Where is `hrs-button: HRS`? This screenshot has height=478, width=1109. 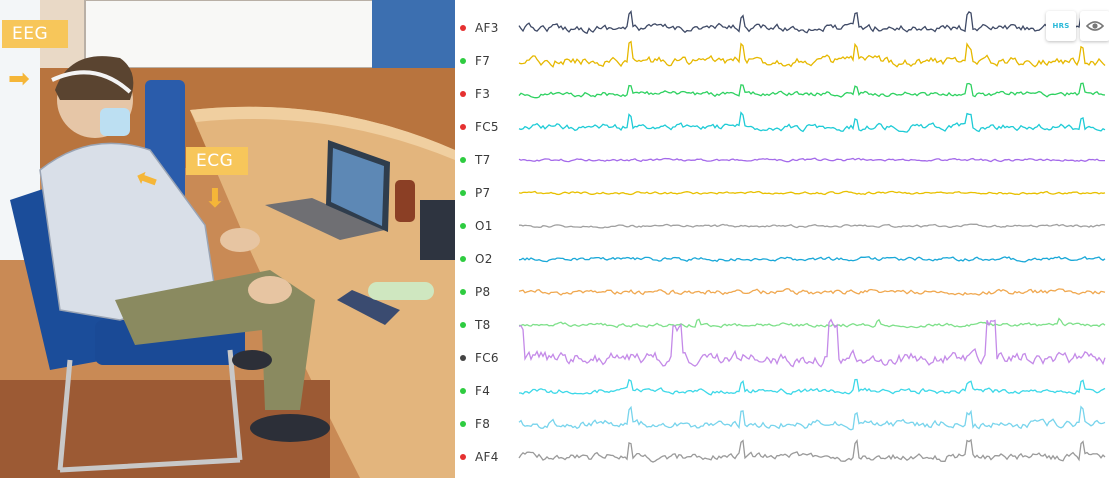 hrs-button: HRS is located at coordinates (1061, 26).